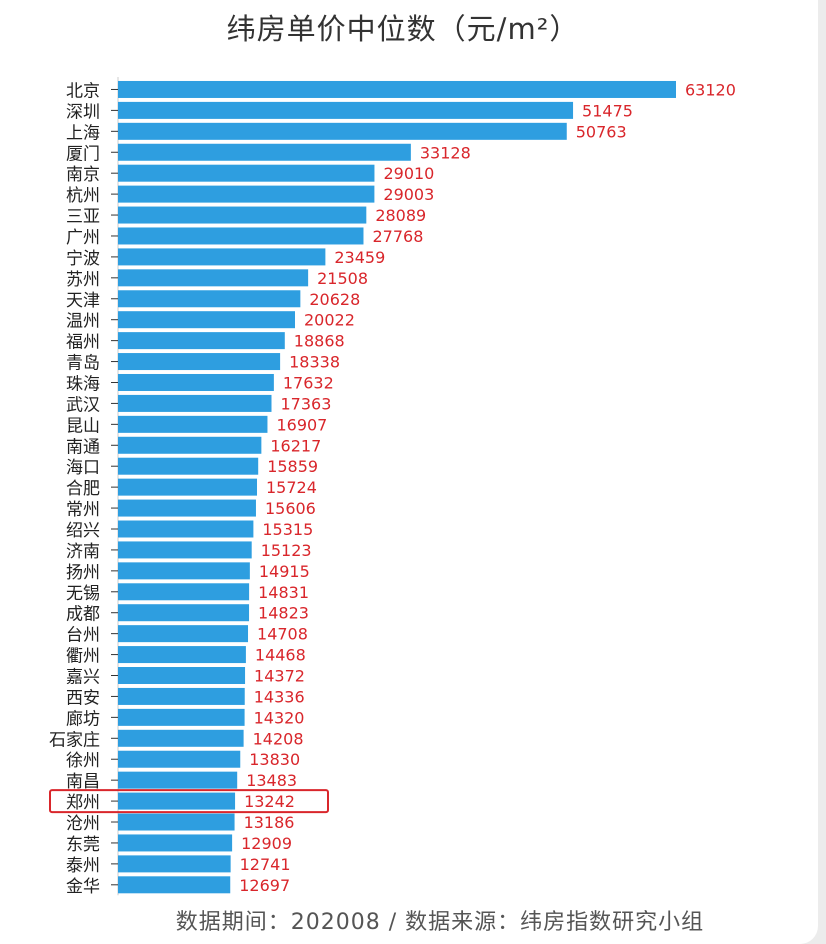  Describe the element at coordinates (83, 678) in the screenshot. I see `category-label: 嘉兴` at that location.